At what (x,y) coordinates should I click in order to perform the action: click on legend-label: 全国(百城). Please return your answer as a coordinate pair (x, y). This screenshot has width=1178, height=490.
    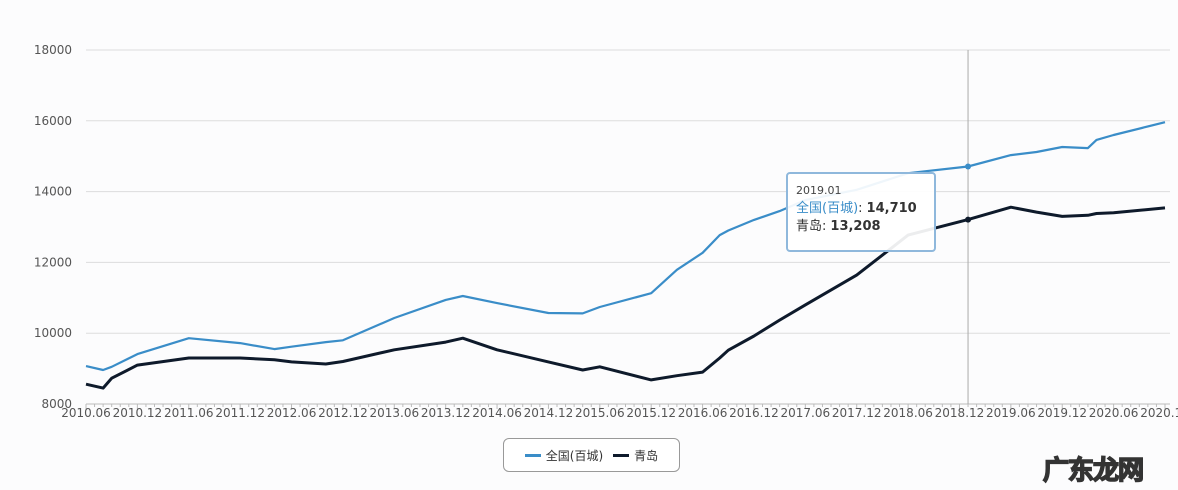
    Looking at the image, I should click on (574, 455).